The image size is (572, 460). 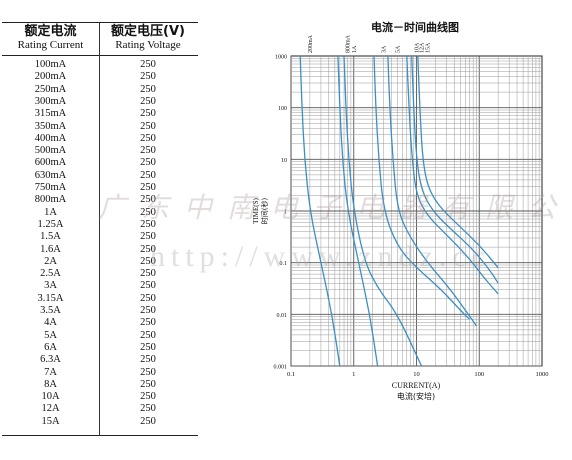 I want to click on header-current-zh: 额定电流, so click(x=50, y=31).